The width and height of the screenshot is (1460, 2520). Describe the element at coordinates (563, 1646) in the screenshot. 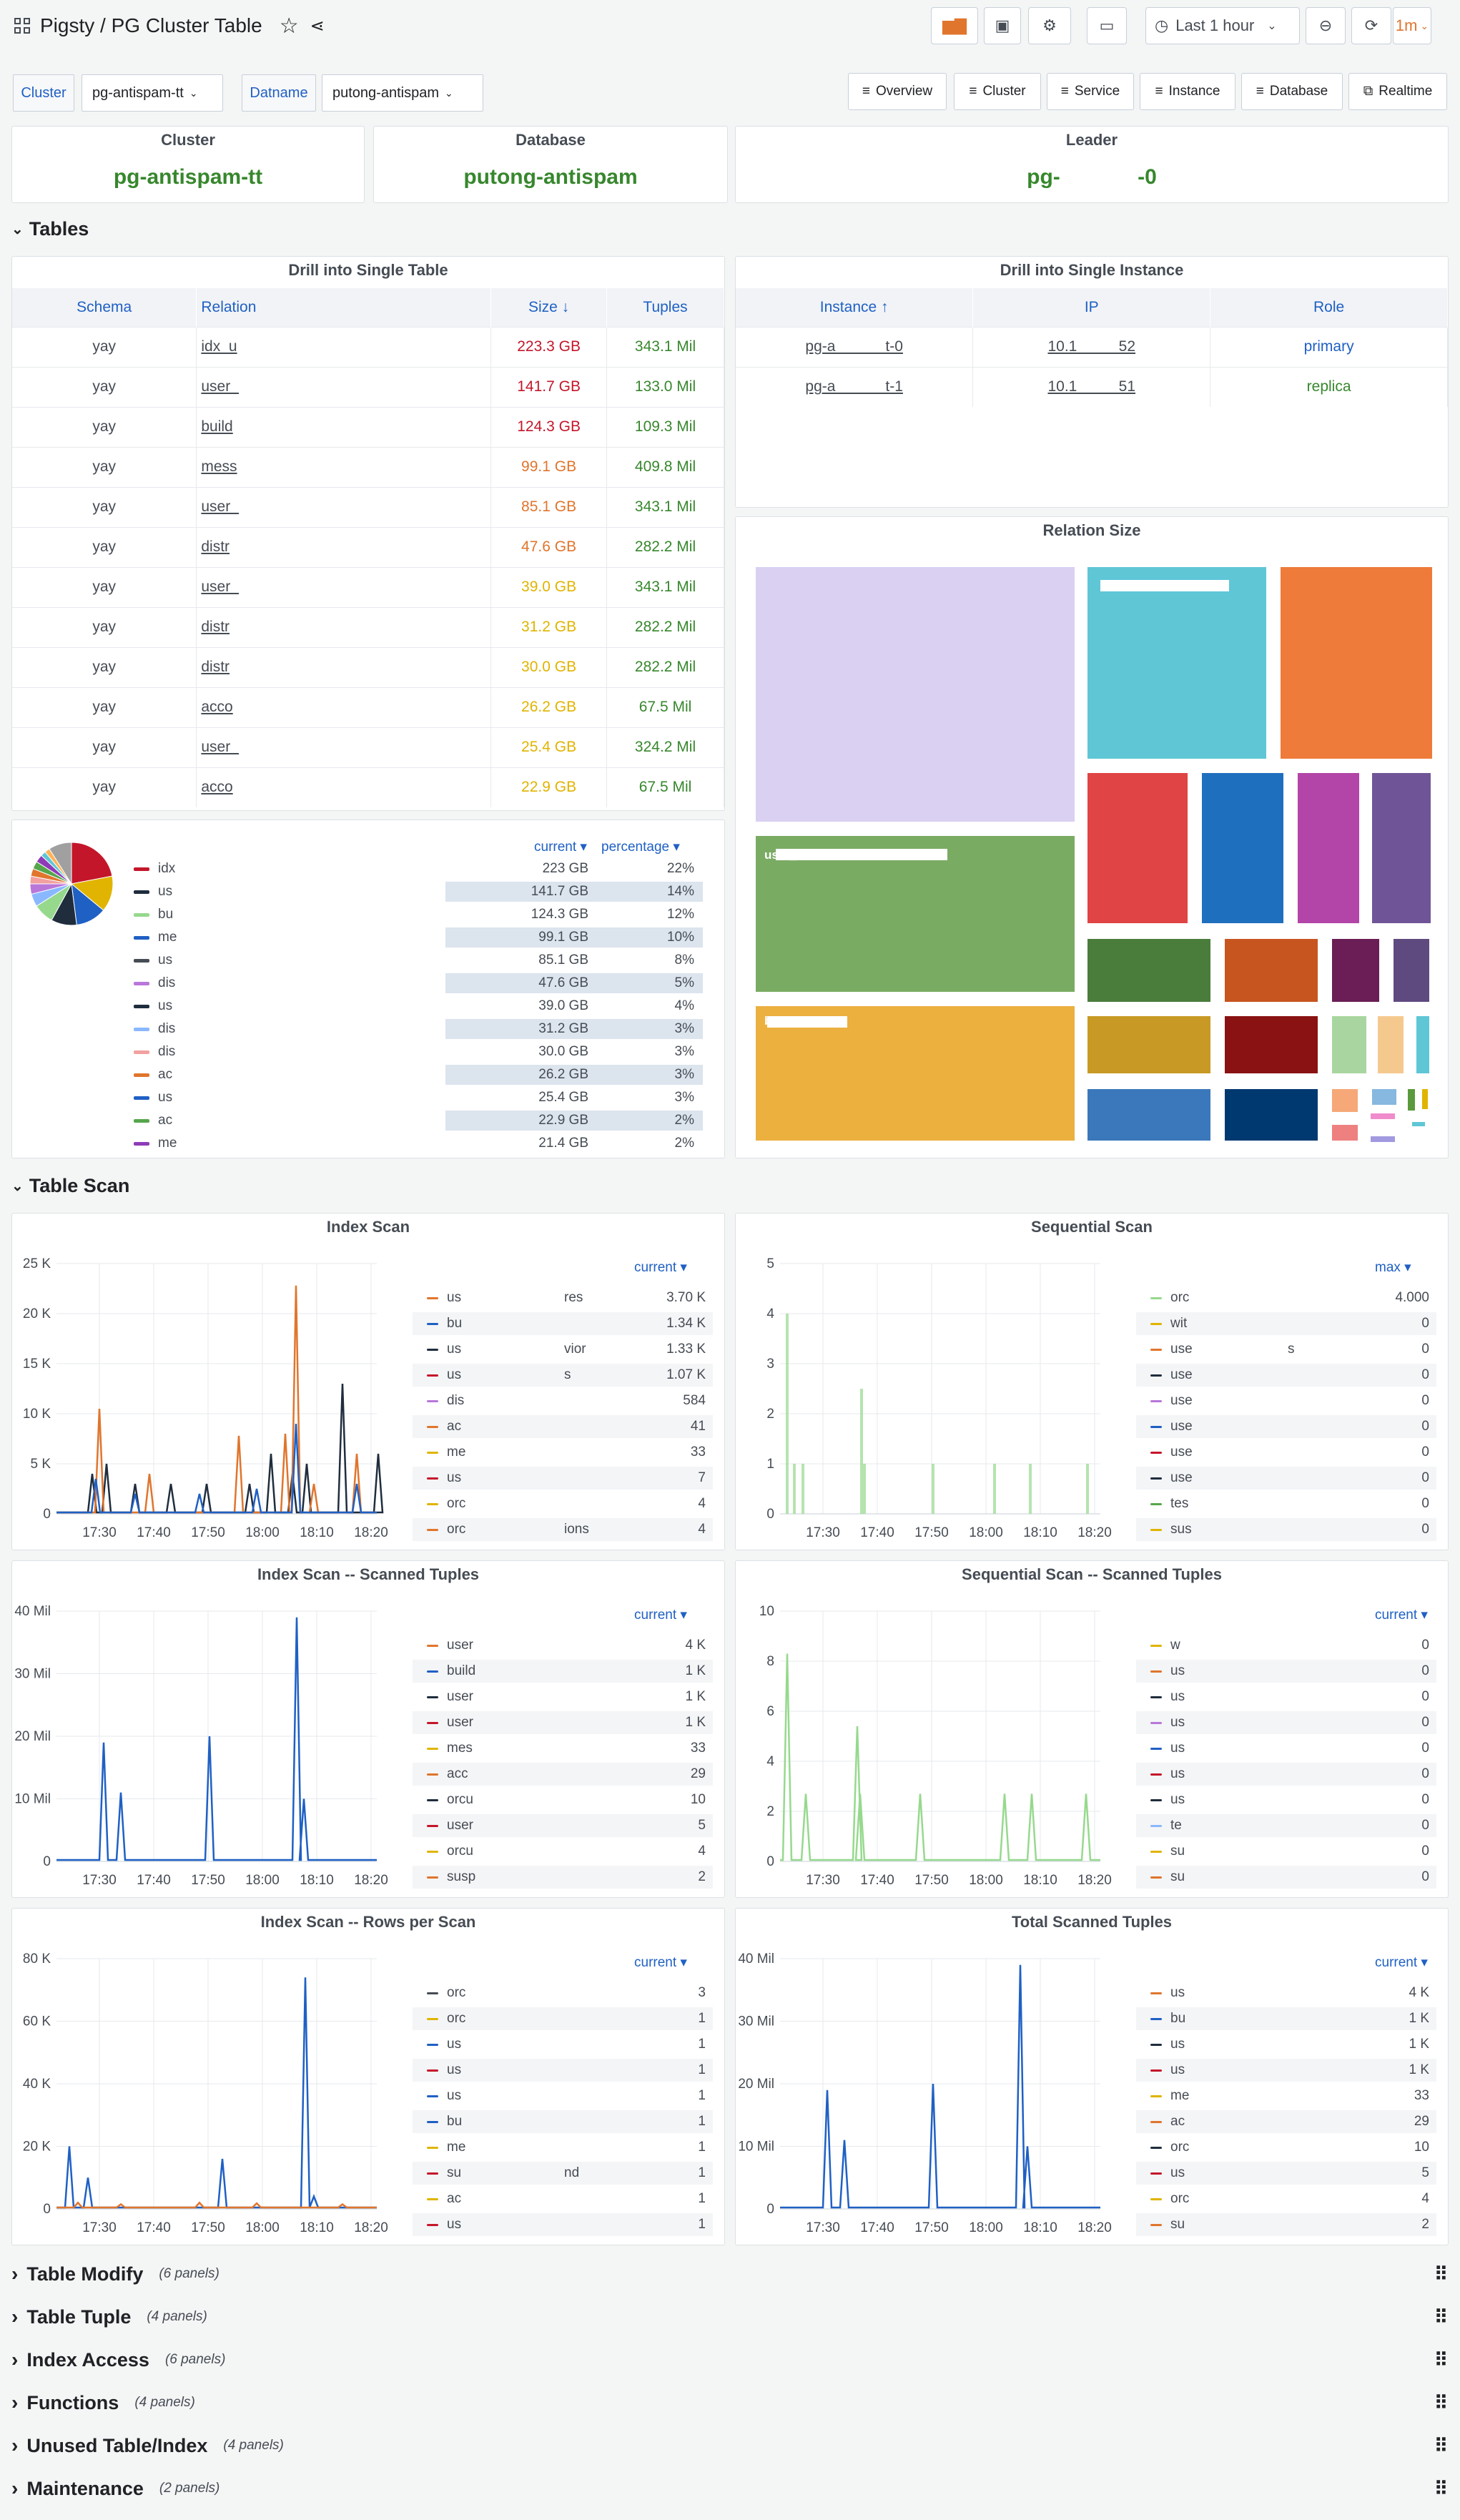

I see `legend-item: user 4 K` at that location.